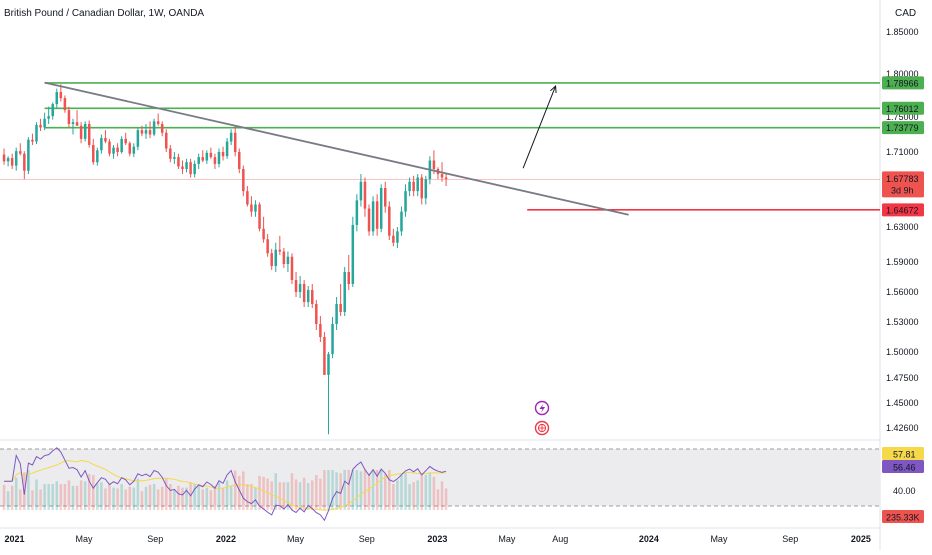 Image resolution: width=932 pixels, height=555 pixels. What do you see at coordinates (542, 428) in the screenshot?
I see `economic-event-globe-icon` at bounding box center [542, 428].